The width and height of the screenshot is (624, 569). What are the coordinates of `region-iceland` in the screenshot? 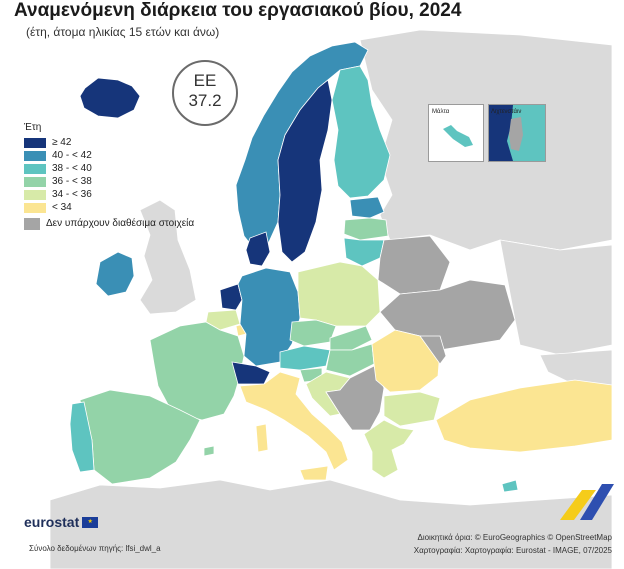 It's located at (110, 98).